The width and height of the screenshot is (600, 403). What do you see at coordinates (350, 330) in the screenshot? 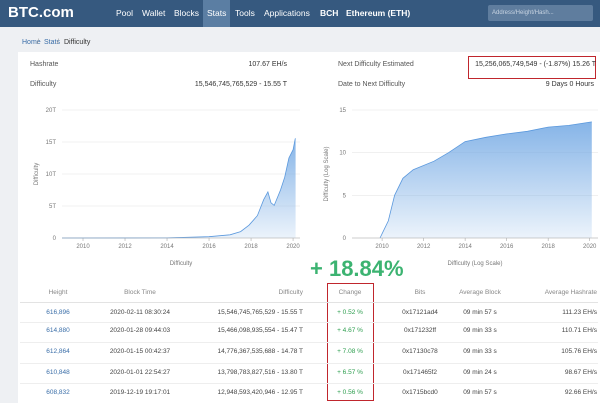
I see `table-cell: + 4.67 %` at bounding box center [350, 330].